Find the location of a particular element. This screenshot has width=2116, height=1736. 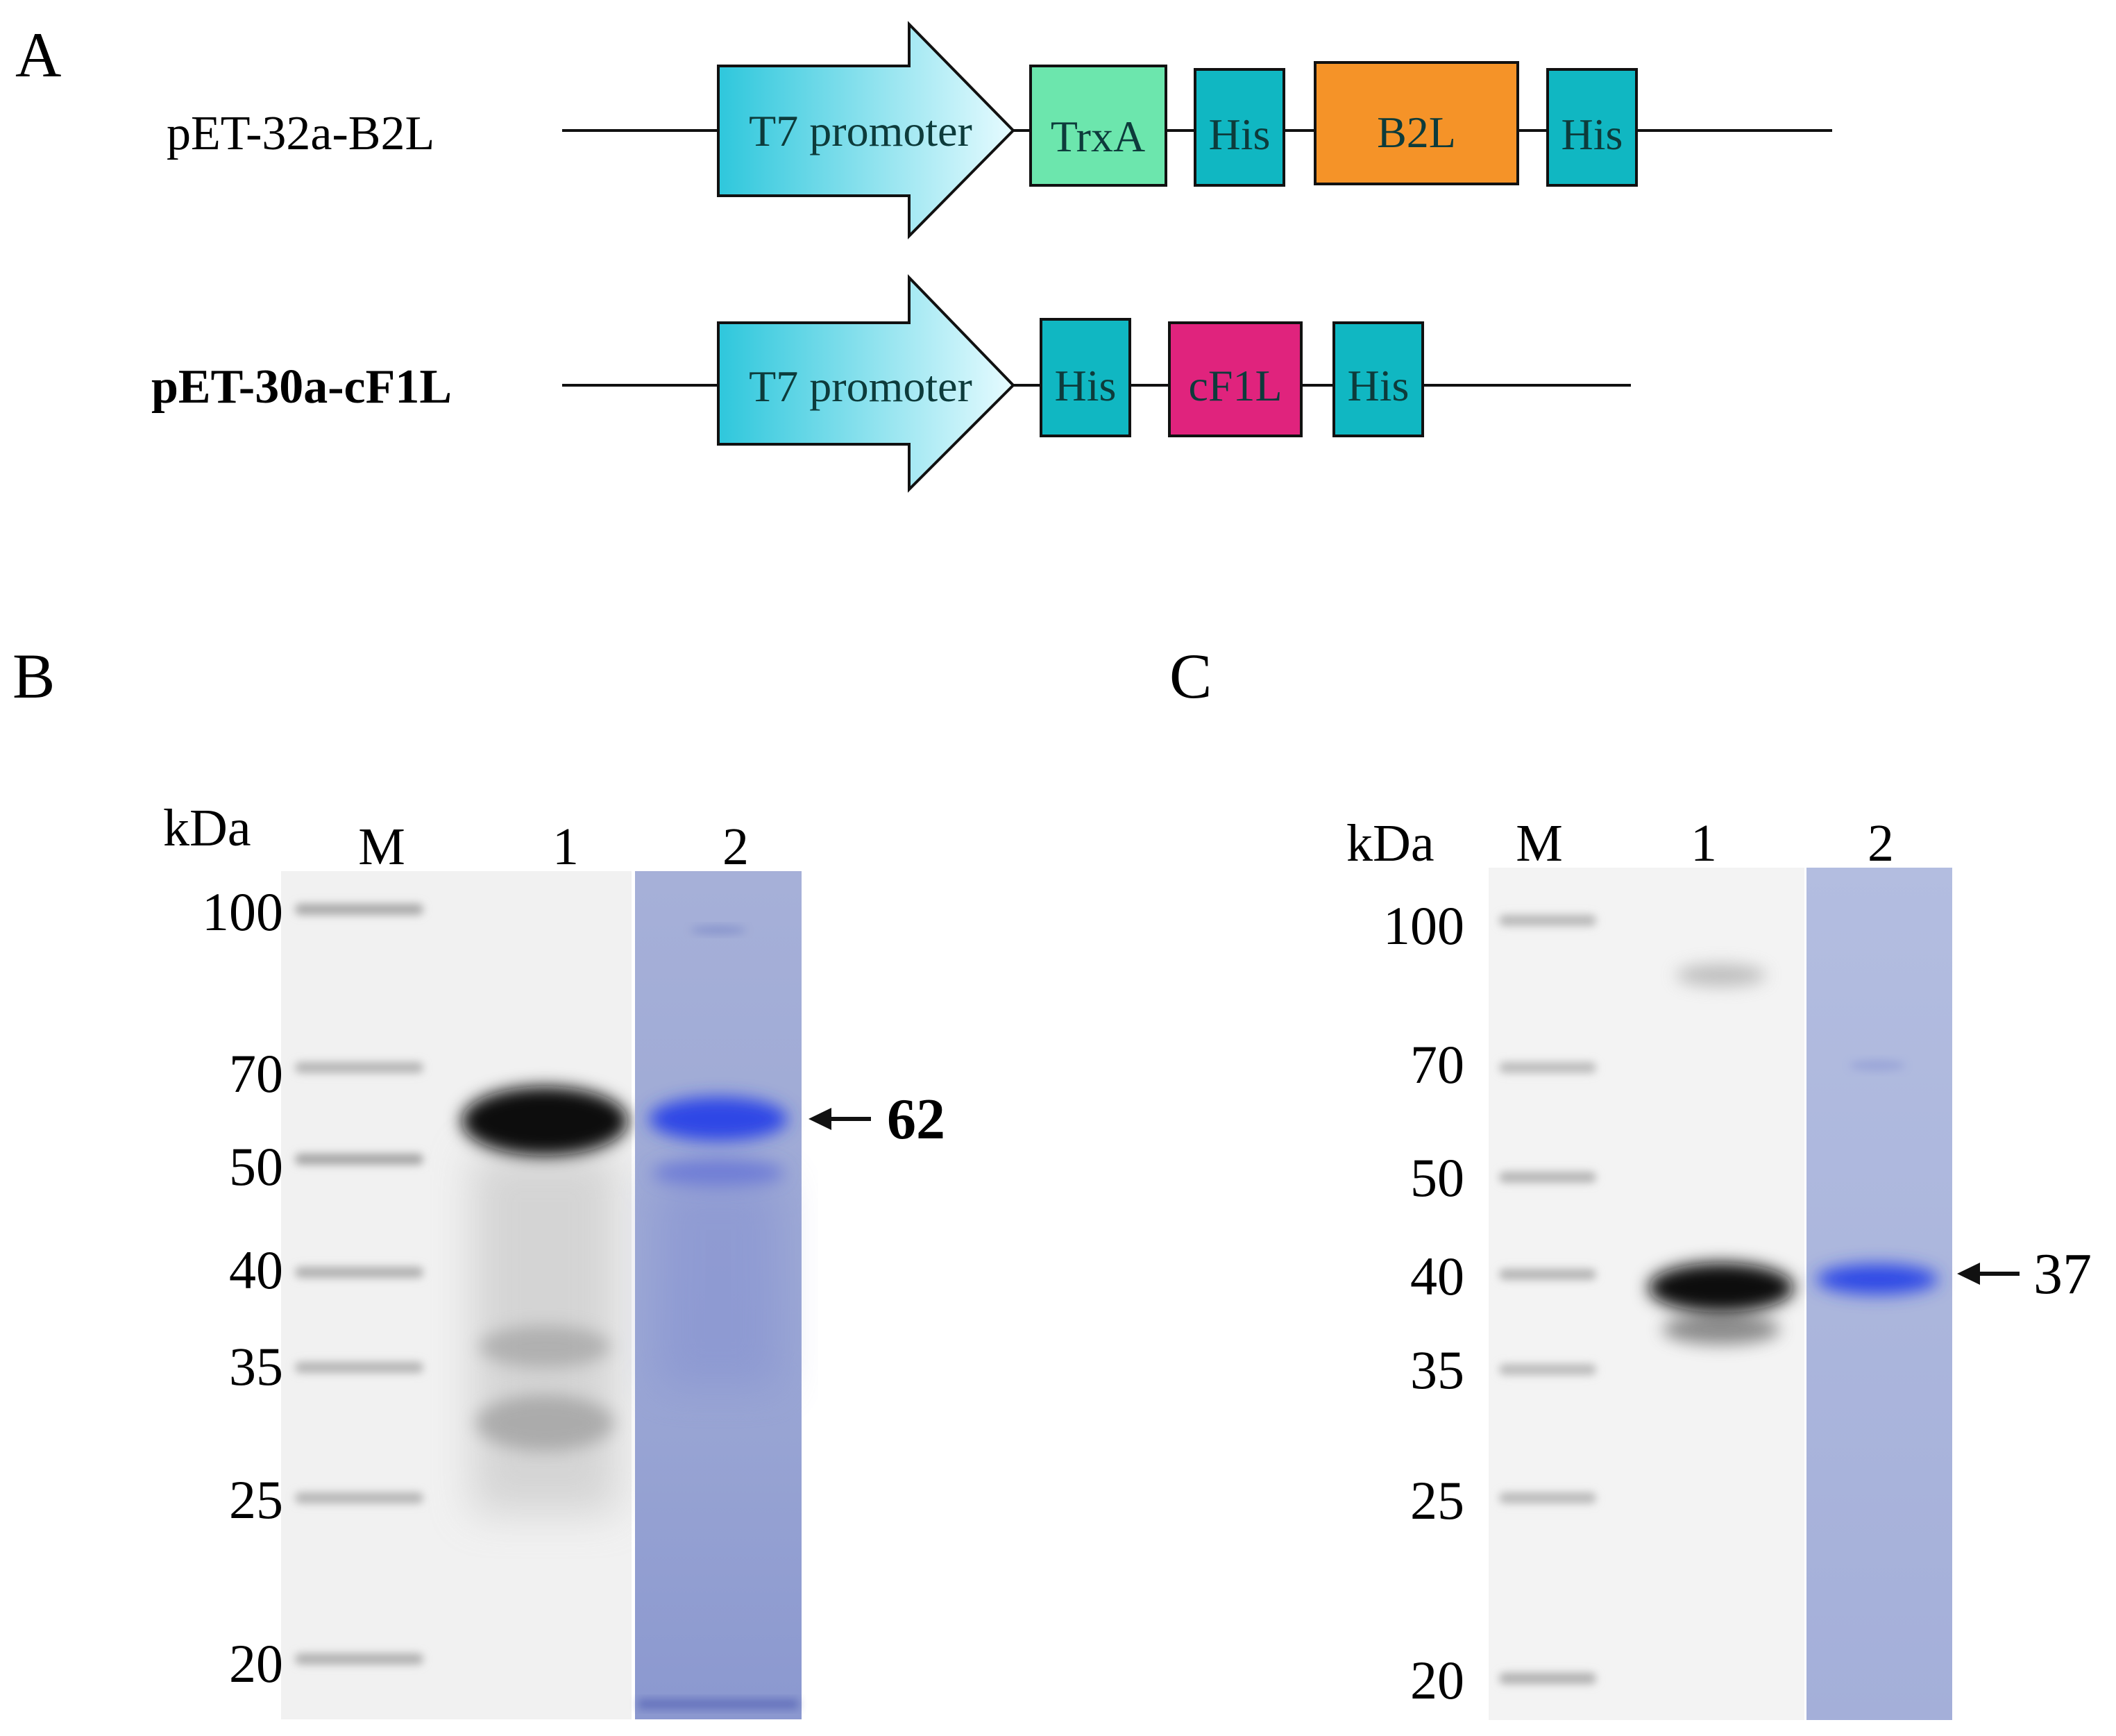

trxa-label: TrxA is located at coordinates (1098, 136).